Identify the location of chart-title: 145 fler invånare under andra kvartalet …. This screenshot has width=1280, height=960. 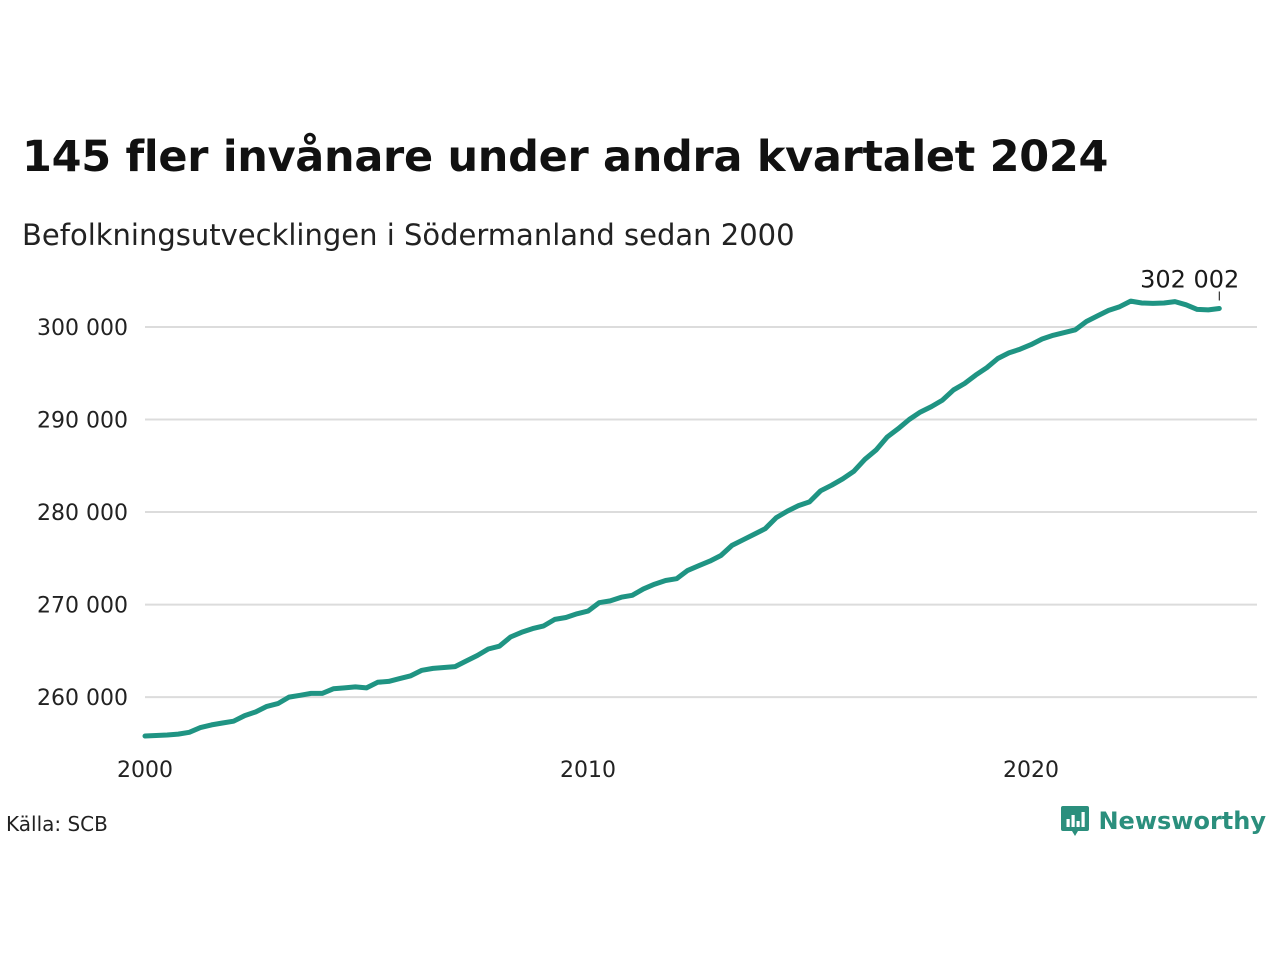
(565, 157).